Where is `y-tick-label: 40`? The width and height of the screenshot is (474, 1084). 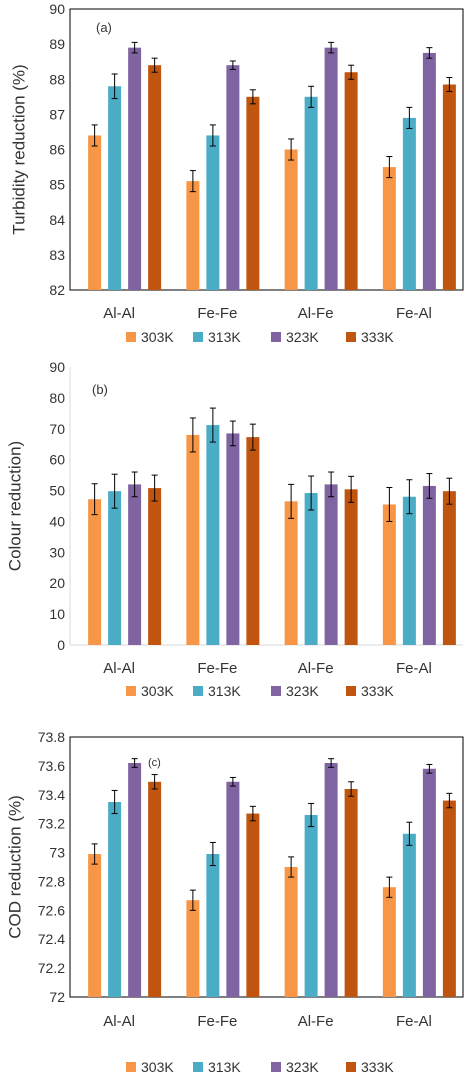 y-tick-label: 40 is located at coordinates (57, 521).